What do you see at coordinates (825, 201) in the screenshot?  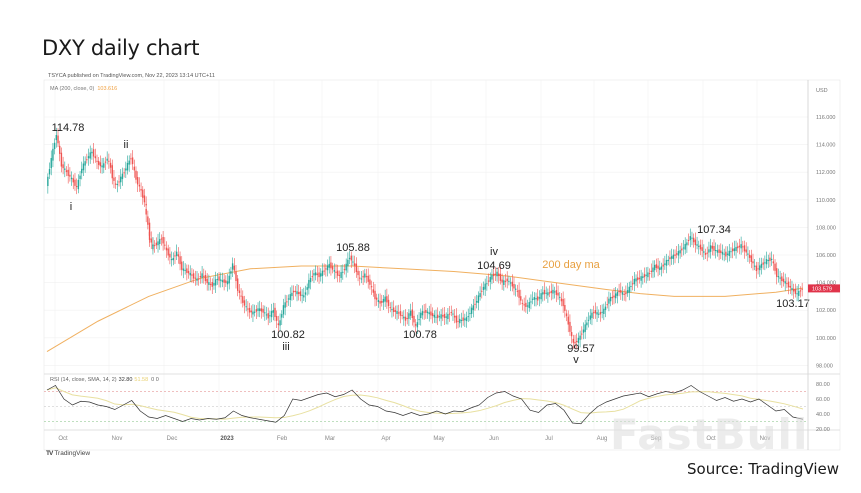 I see `y-tick-label: 110.000` at bounding box center [825, 201].